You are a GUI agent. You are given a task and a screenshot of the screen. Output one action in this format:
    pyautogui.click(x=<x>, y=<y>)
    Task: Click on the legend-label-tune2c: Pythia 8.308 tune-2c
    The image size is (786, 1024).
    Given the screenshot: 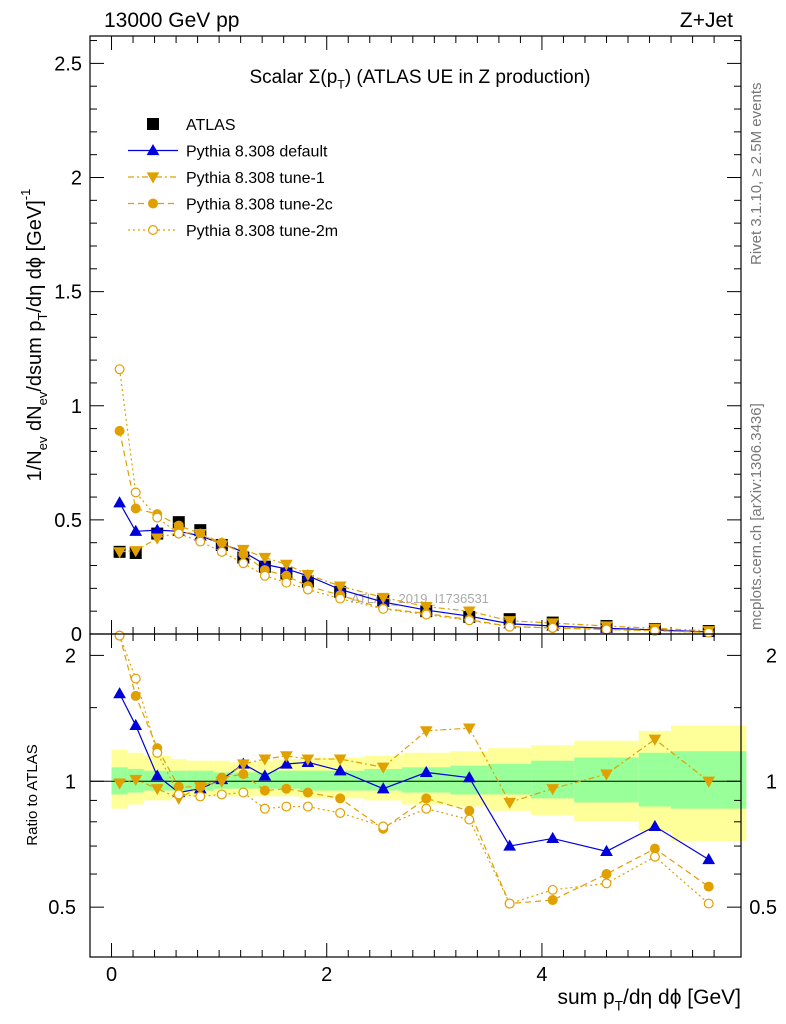 What is the action you would take?
    pyautogui.click(x=259, y=205)
    